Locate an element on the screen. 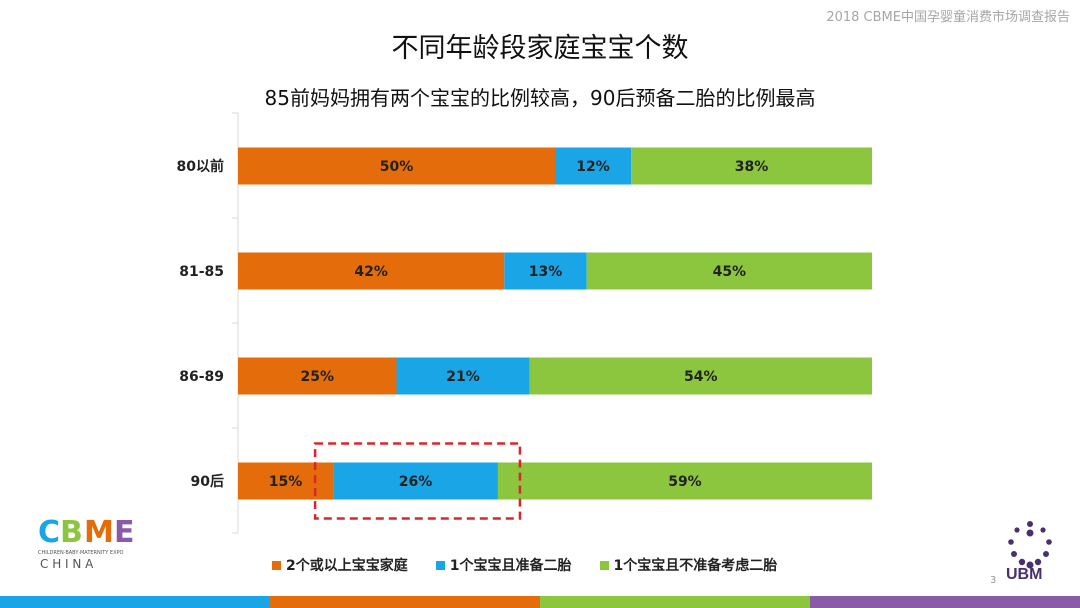 The width and height of the screenshot is (1080, 608). data-label: 59% is located at coordinates (685, 482).